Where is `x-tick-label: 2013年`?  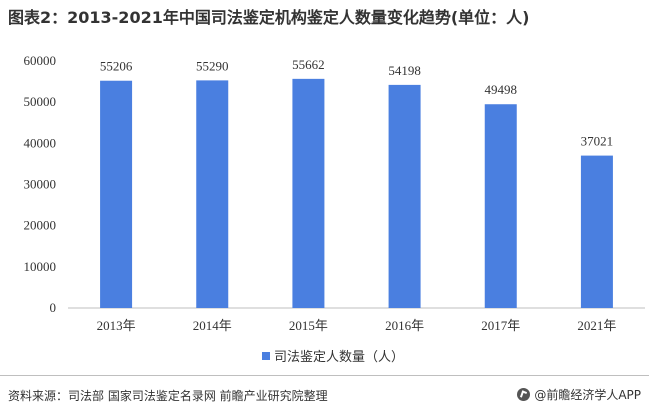
x-tick-label: 2013年 is located at coordinates (116, 325).